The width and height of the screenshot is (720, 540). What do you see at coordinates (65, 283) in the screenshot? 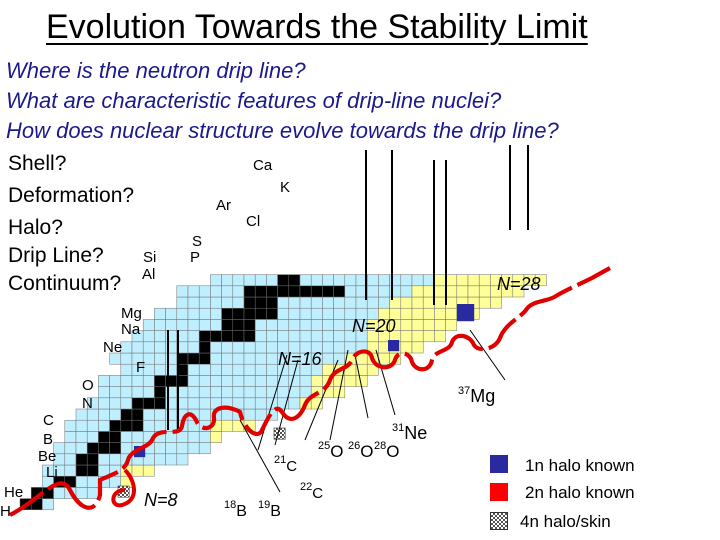
I see `topic-continuum: Continuum?` at bounding box center [65, 283].